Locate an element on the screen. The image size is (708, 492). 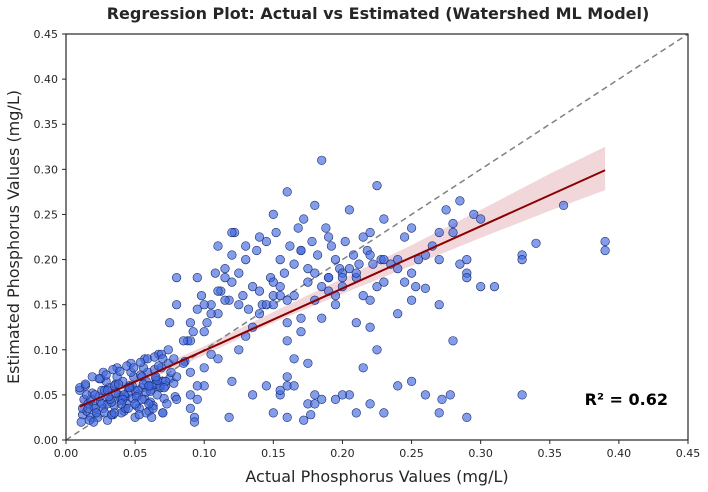
y-tick-label: 0.25 is located at coordinates (46, 214).